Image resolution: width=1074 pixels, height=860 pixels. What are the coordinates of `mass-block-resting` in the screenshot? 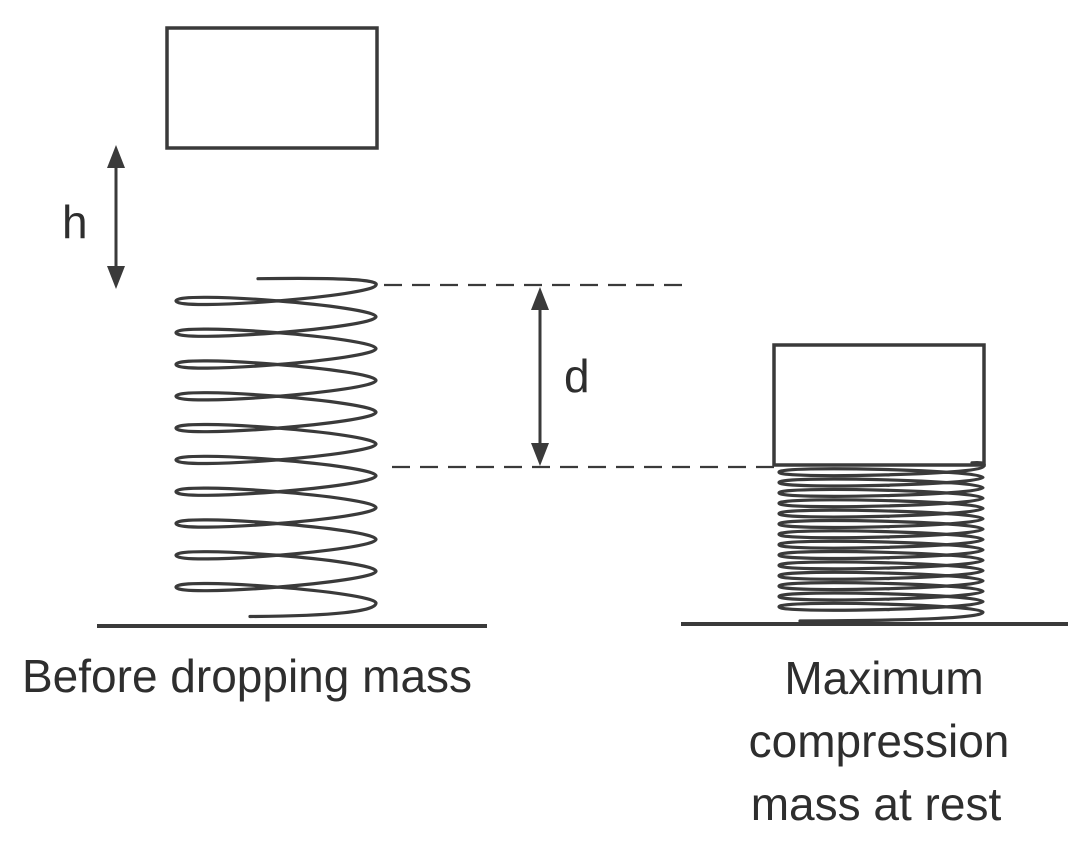 It's located at (879, 405).